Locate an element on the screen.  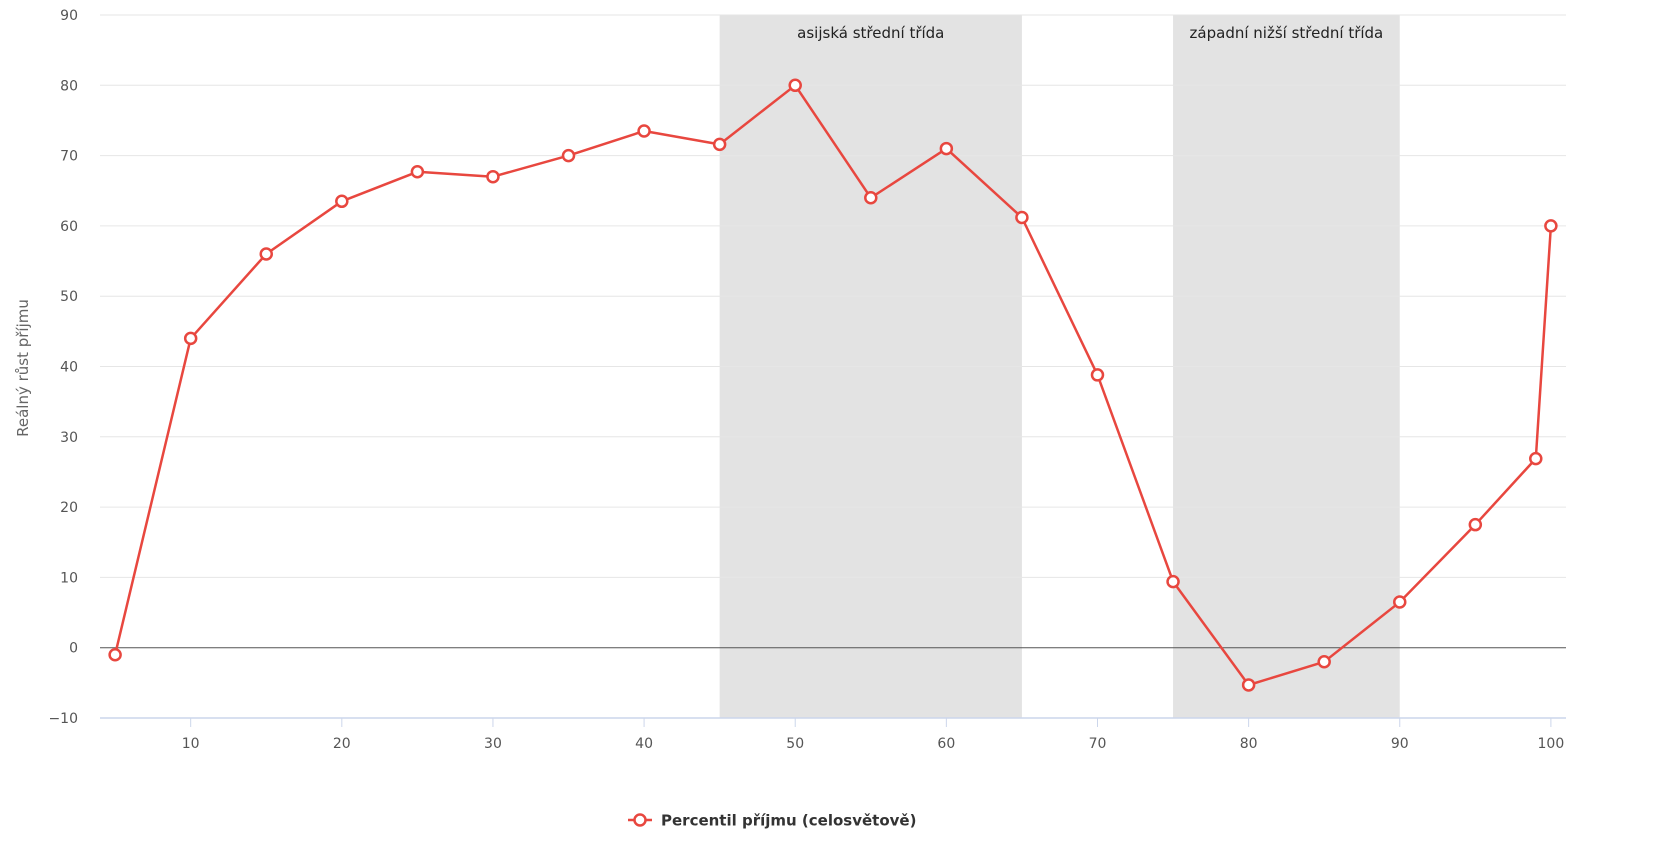
legend-label: Percentil příjmu (celosvětově) is located at coordinates (788, 821).